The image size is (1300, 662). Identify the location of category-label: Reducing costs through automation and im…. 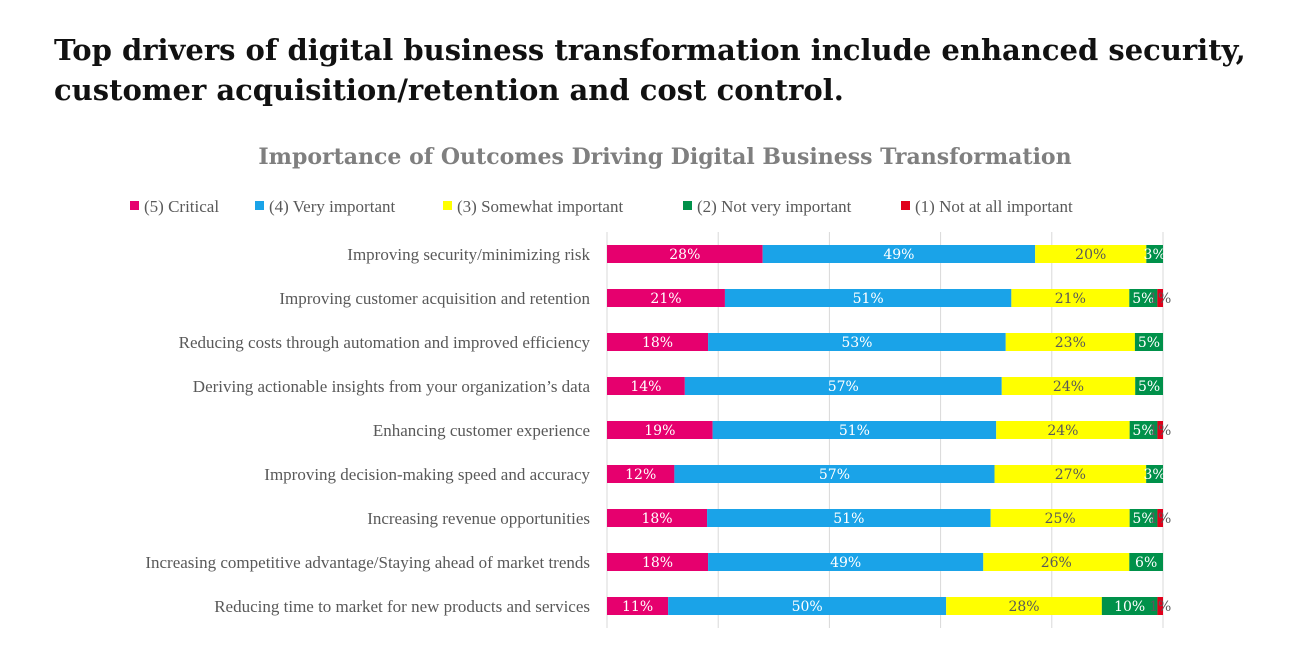
(385, 342).